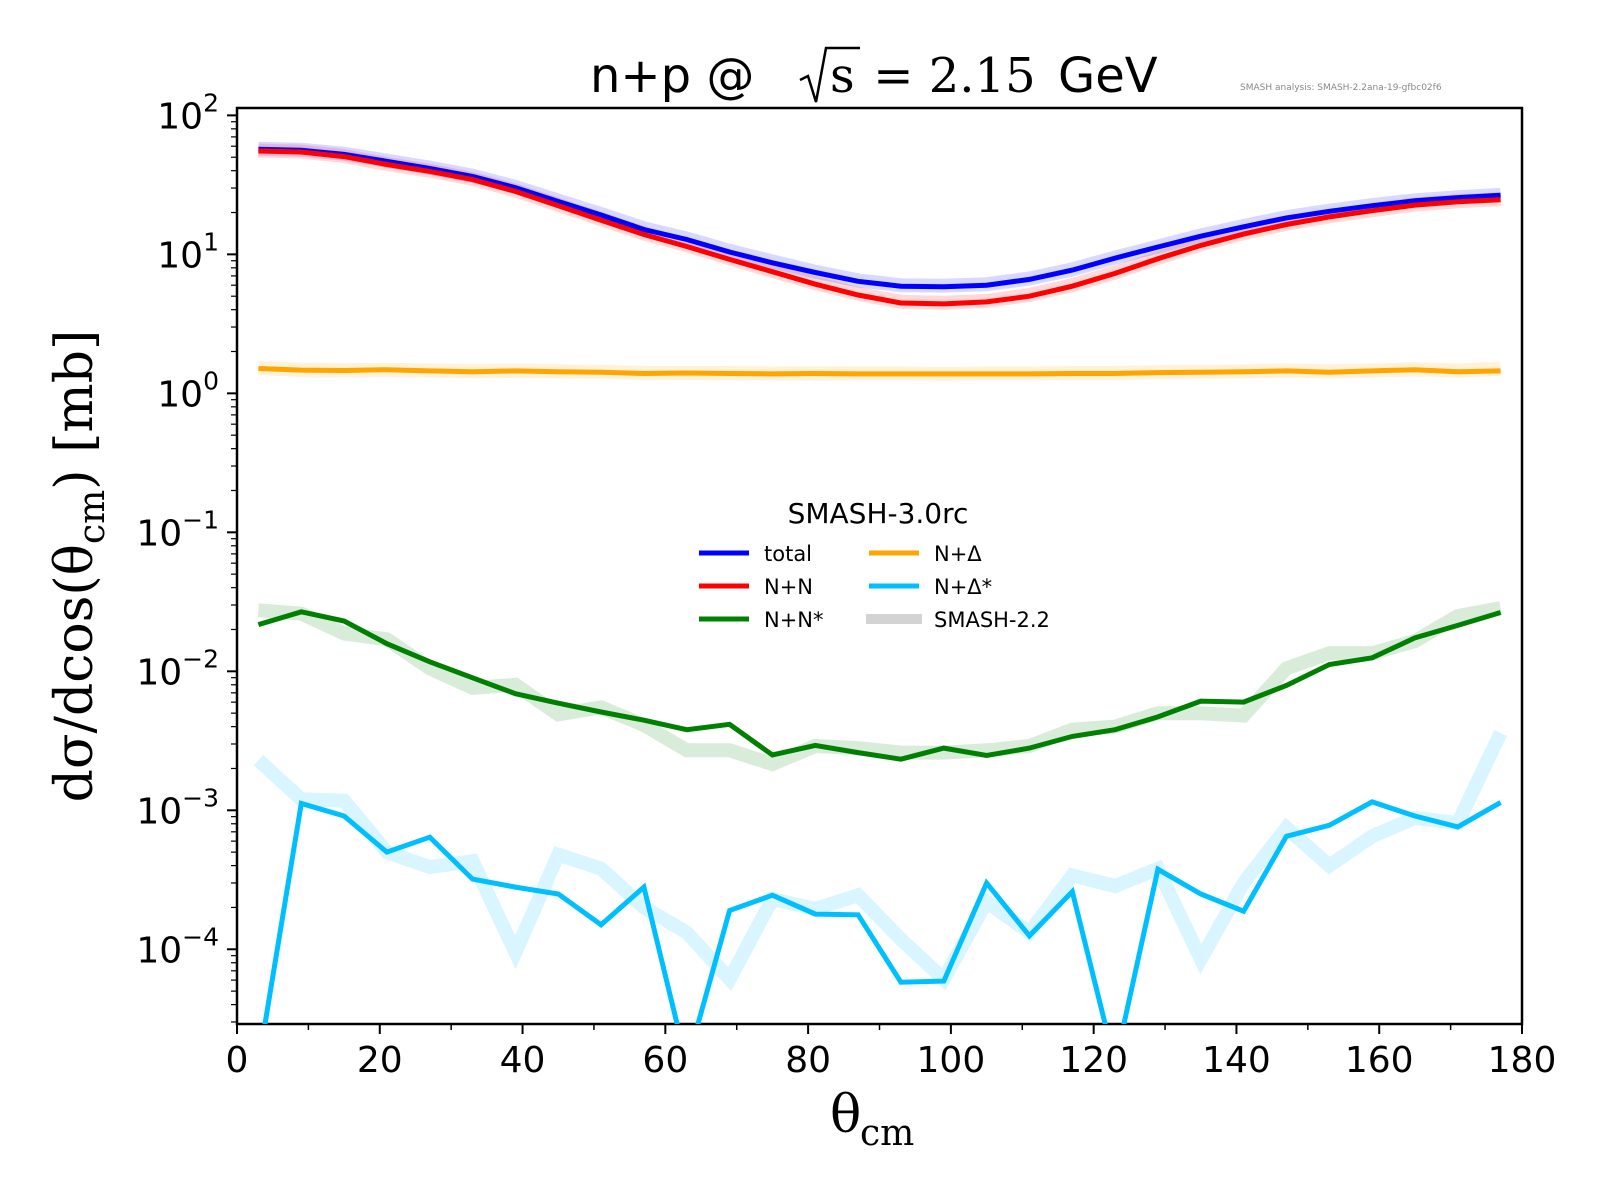 This screenshot has width=1600, height=1200. Describe the element at coordinates (665, 1060) in the screenshot. I see `x-tick-label: 60` at that location.